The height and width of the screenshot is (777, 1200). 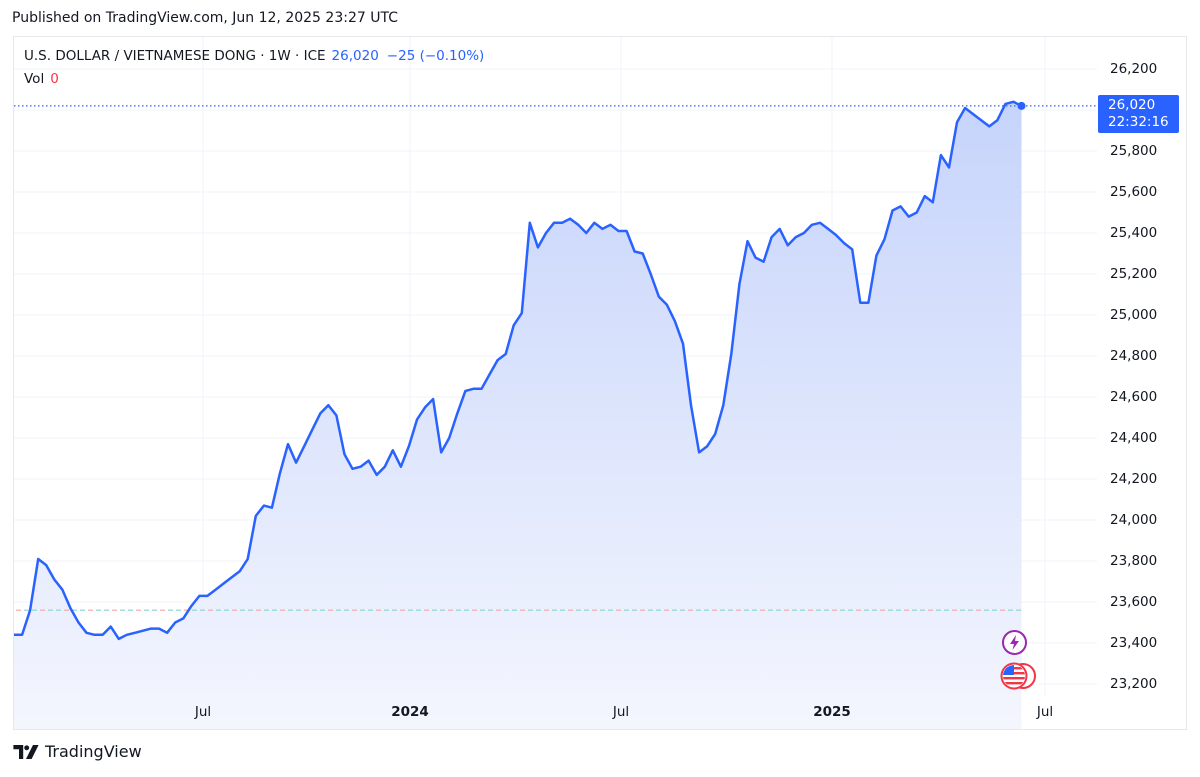 What do you see at coordinates (1134, 602) in the screenshot?
I see `price-axis-label: 23,600` at bounding box center [1134, 602].